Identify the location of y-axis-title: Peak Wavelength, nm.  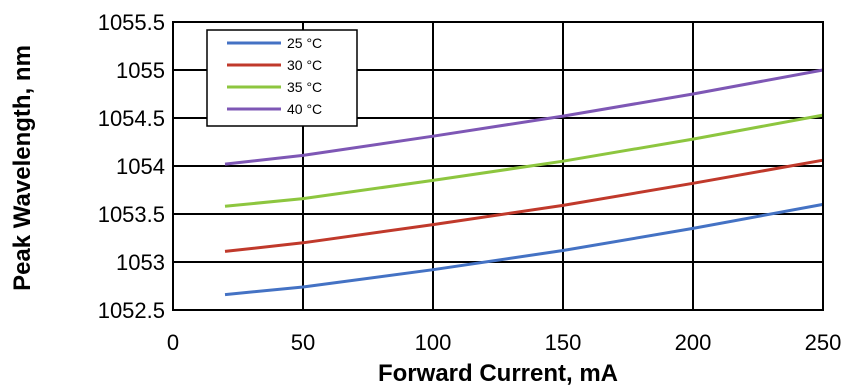
(22, 168).